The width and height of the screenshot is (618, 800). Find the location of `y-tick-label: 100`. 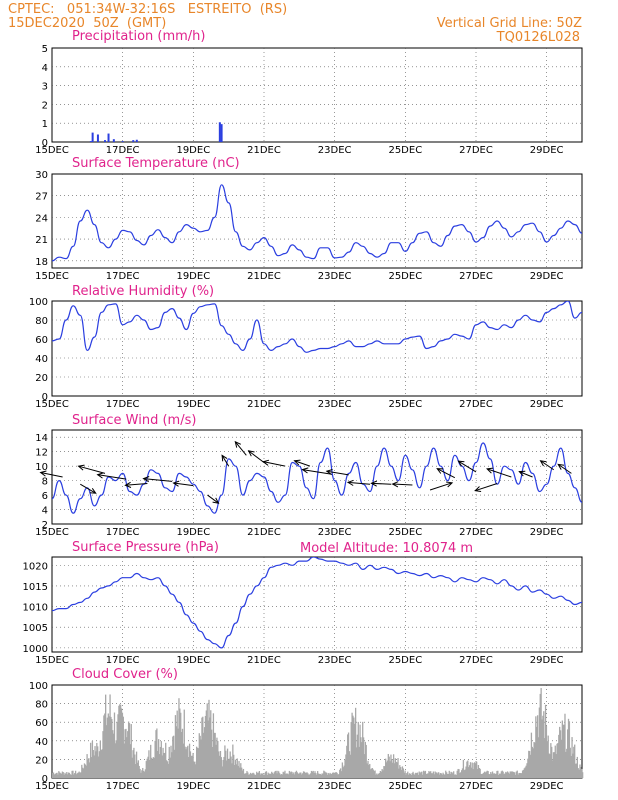

y-tick-label: 100 is located at coordinates (38, 302).